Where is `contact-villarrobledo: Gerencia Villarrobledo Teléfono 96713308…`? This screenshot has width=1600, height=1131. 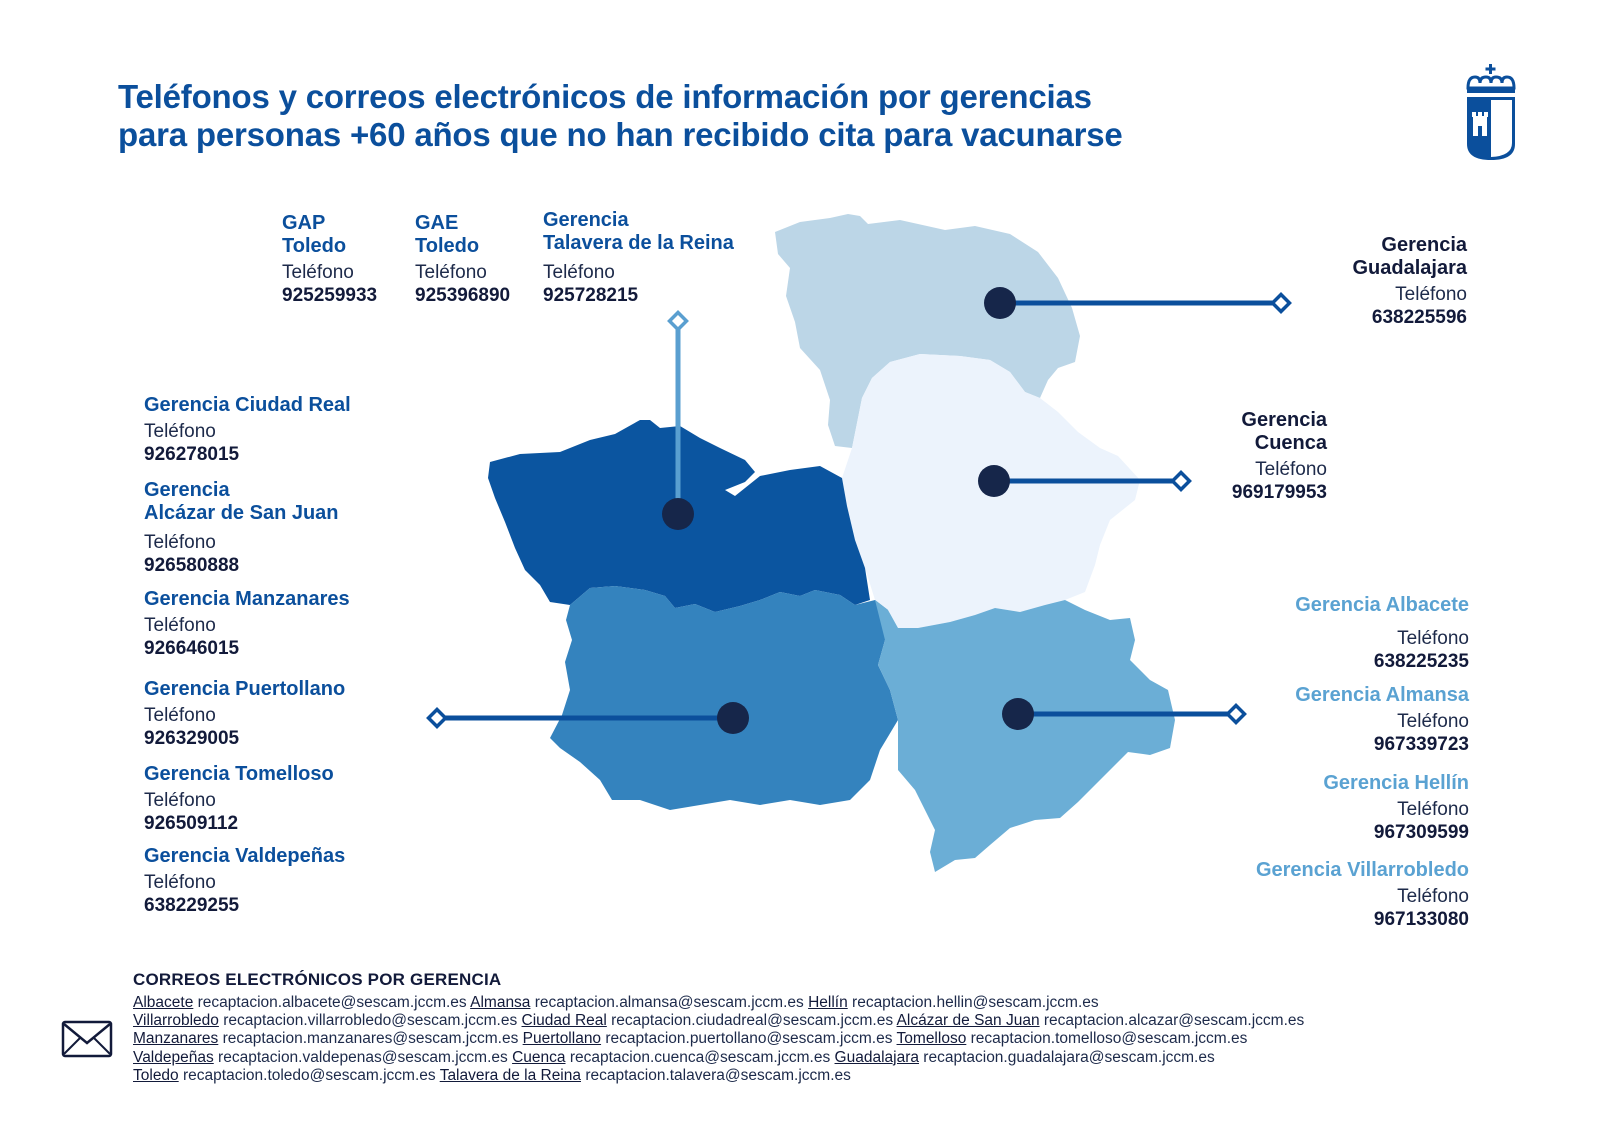 contact-villarrobledo: Gerencia Villarrobledo Teléfono 96713308… is located at coordinates (1334, 895).